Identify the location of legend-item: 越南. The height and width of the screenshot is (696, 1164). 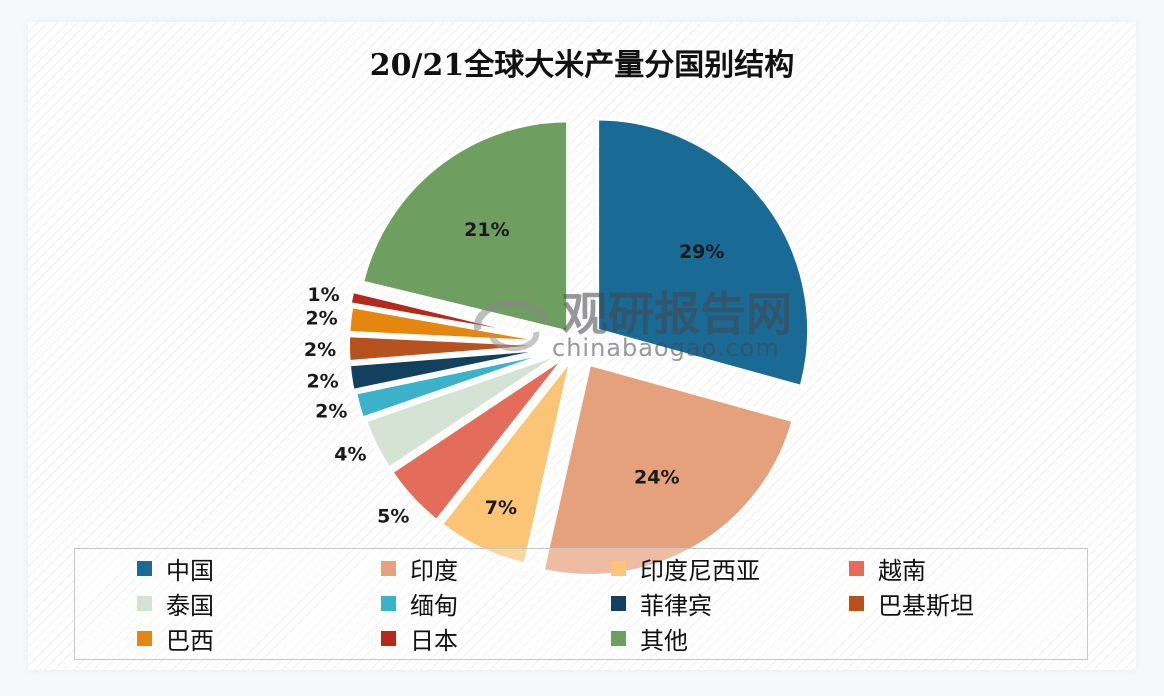
(887, 568).